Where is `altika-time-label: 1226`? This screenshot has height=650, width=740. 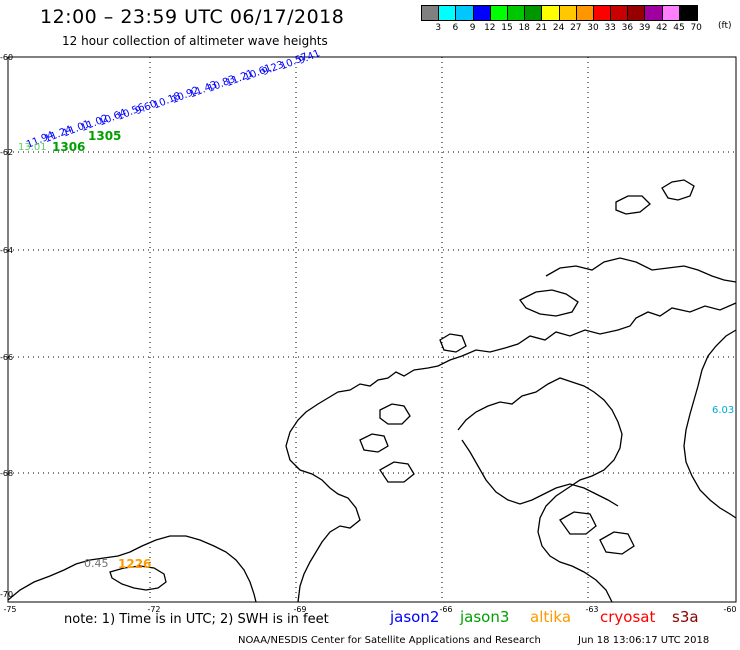
altika-time-label: 1226 is located at coordinates (134, 564).